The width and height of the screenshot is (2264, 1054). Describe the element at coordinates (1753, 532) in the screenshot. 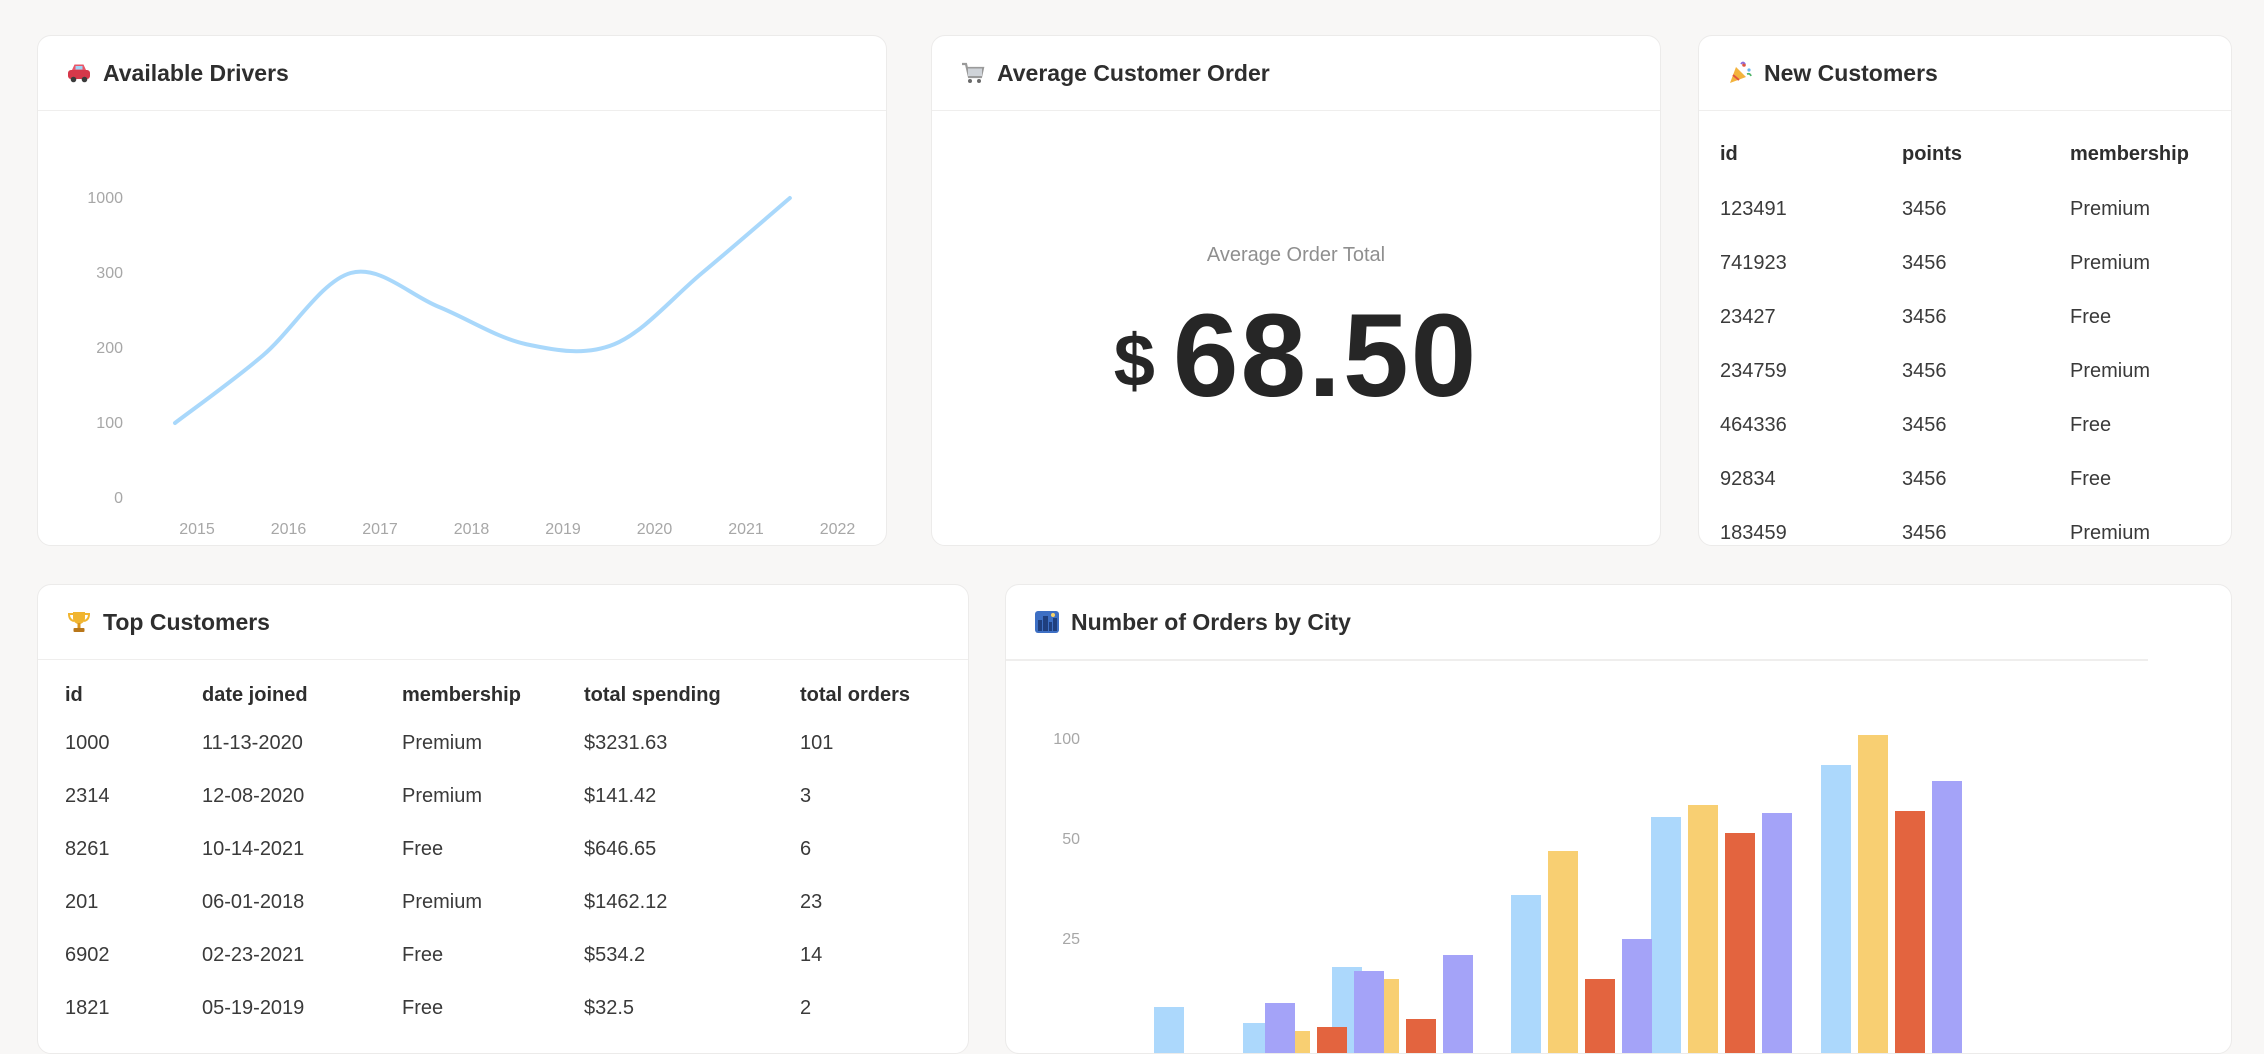

I see `cell-id: 183459` at that location.